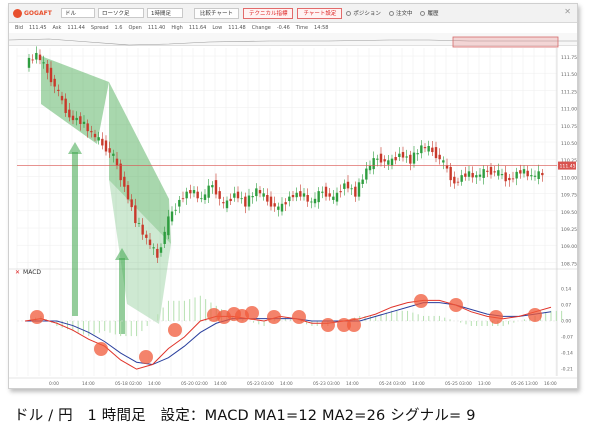 The height and width of the screenshot is (429, 600). I want to click on quote-info-item: Spread, so click(99, 28).